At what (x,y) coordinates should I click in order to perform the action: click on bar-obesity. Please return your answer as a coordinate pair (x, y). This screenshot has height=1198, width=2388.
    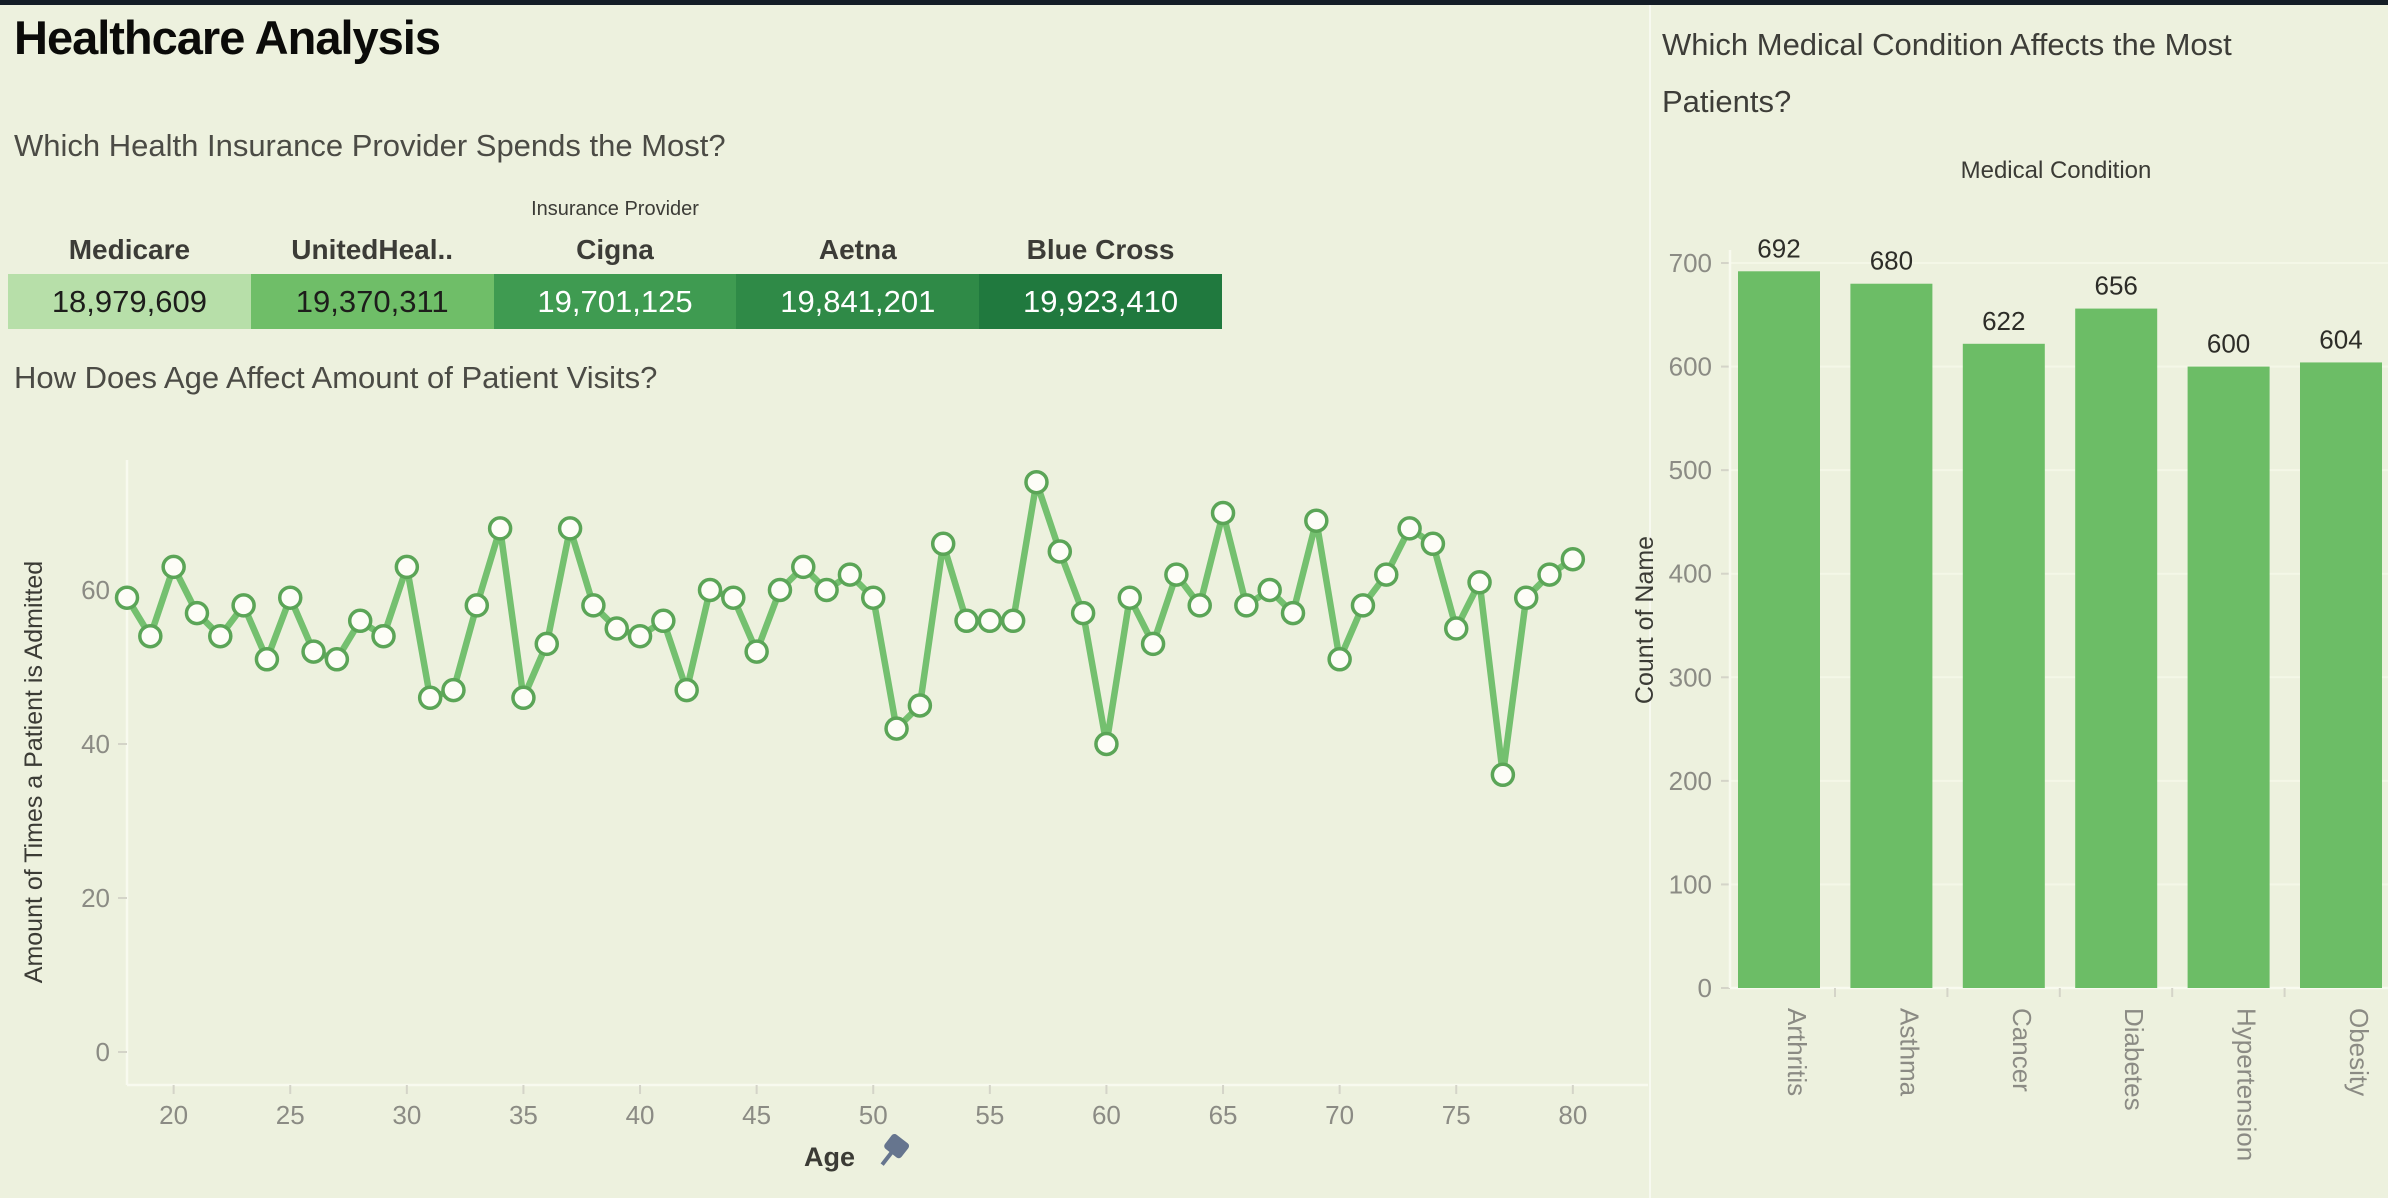
    Looking at the image, I should click on (2341, 675).